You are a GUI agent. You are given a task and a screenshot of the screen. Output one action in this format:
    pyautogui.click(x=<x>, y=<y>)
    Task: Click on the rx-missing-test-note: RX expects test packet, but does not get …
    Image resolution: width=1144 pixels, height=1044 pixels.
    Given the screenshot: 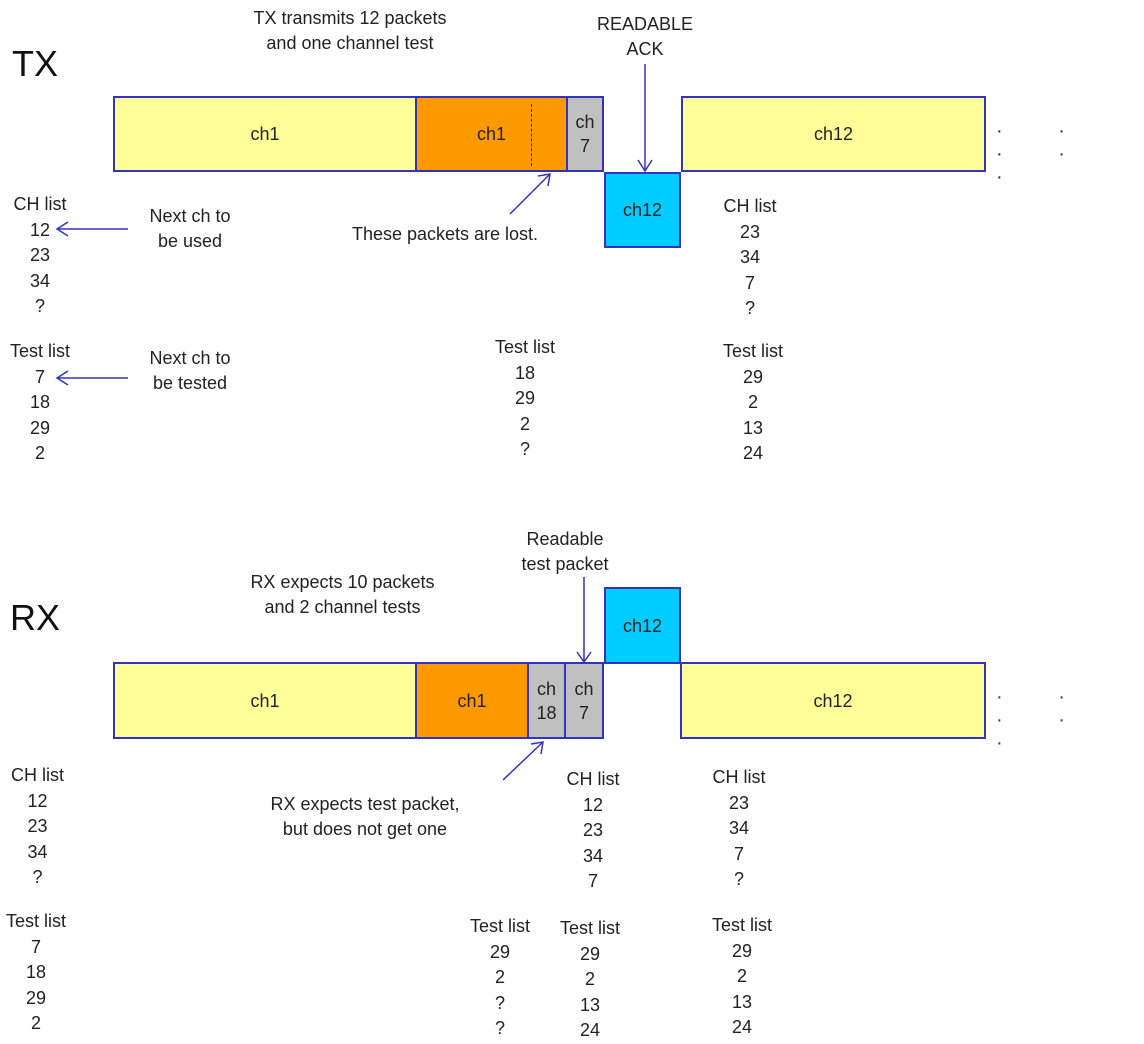 What is the action you would take?
    pyautogui.click(x=365, y=816)
    